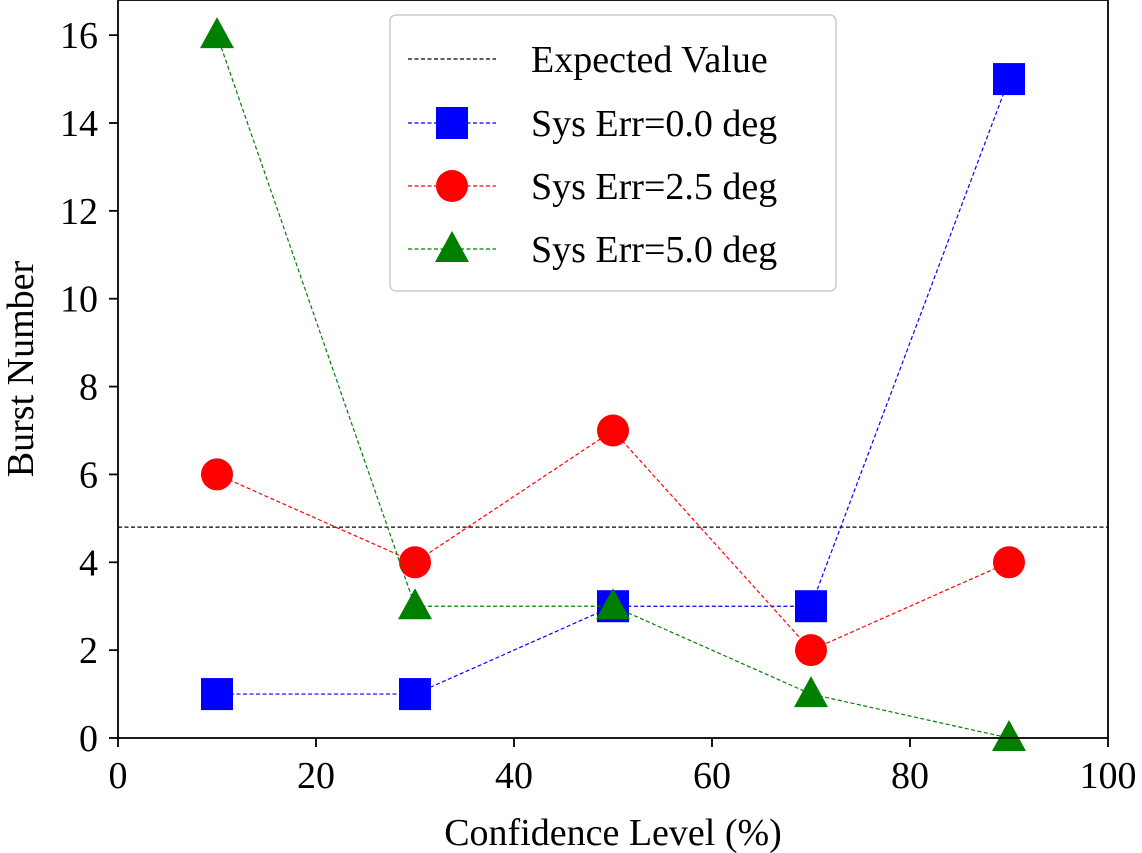 Image resolution: width=1142 pixels, height=853 pixels. What do you see at coordinates (21, 368) in the screenshot?
I see `y-axis-title: Burst Number` at bounding box center [21, 368].